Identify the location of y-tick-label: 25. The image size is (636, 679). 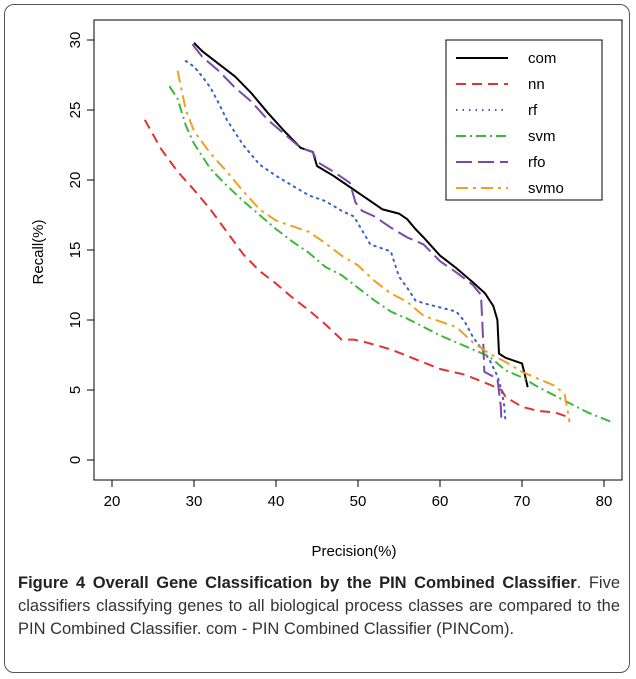
(75, 110).